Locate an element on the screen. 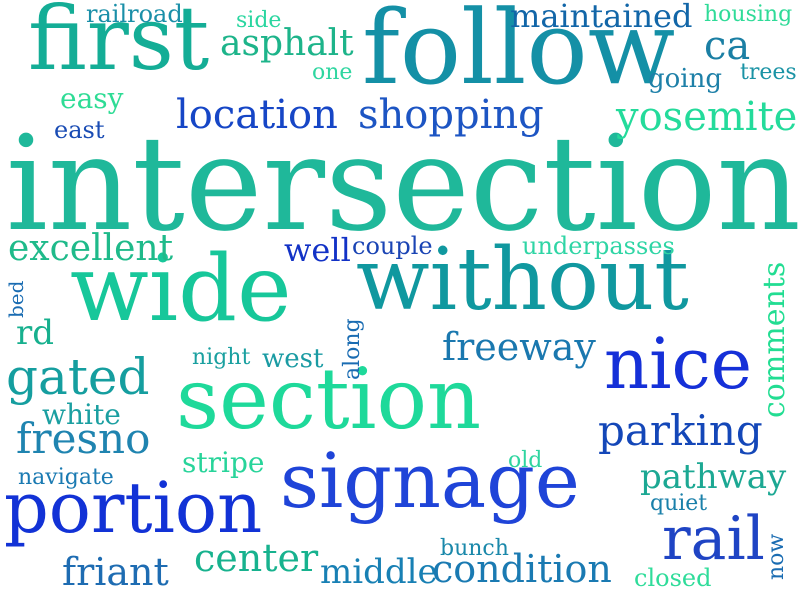 This screenshot has width=800, height=600. word-shopping: shopping is located at coordinates (451, 115).